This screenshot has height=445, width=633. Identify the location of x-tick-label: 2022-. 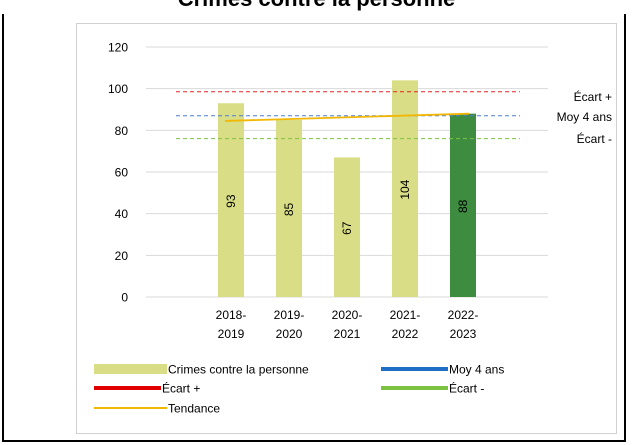
(463, 315).